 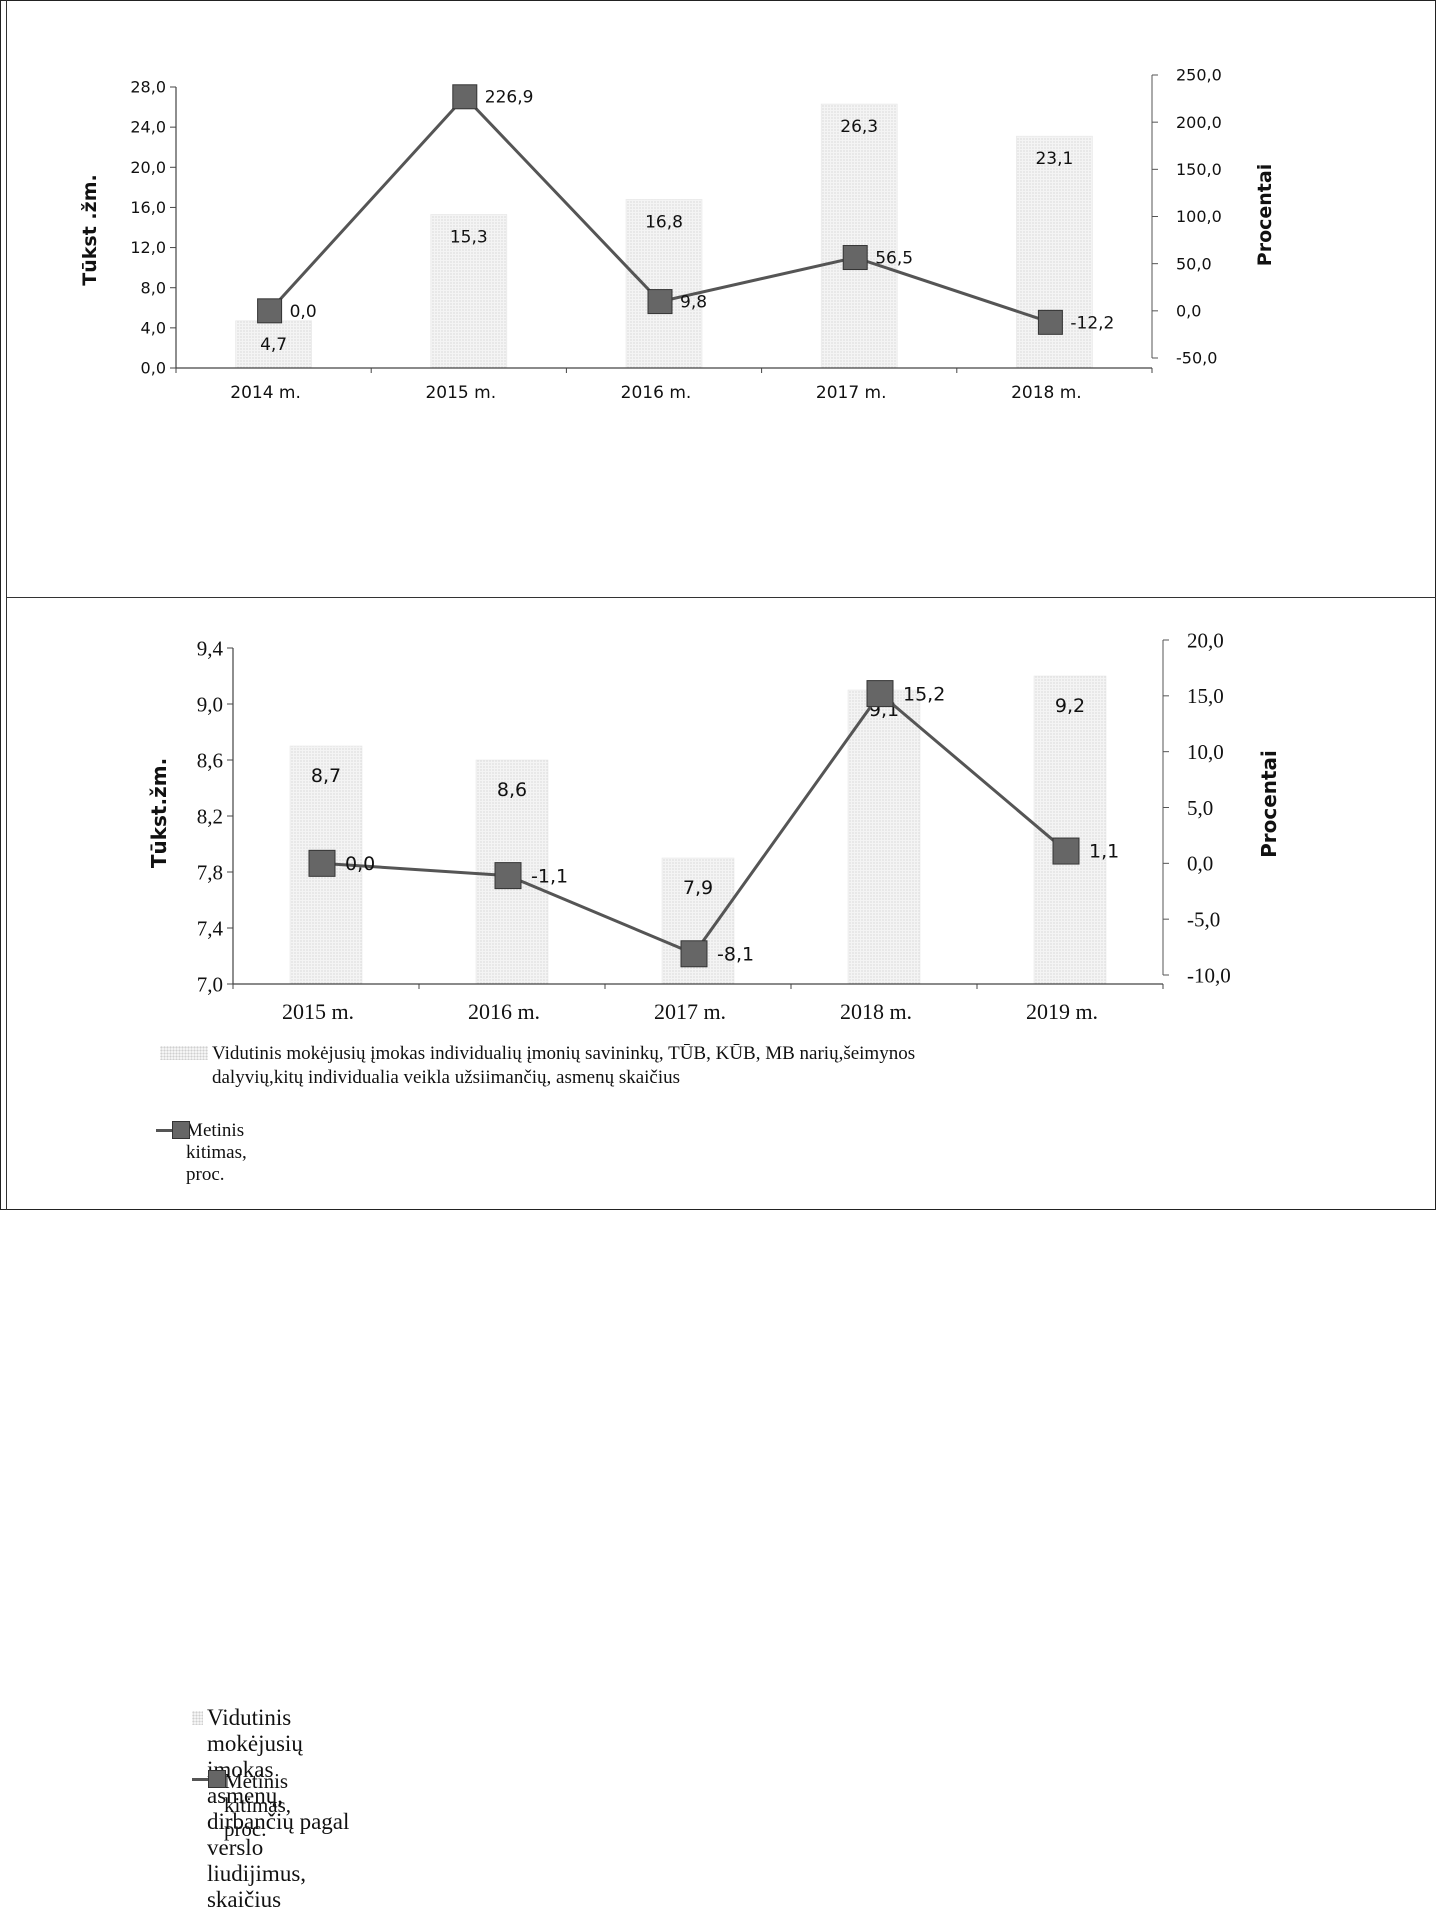 I want to click on right-tick-label: 200,0, so click(x=1199, y=122).